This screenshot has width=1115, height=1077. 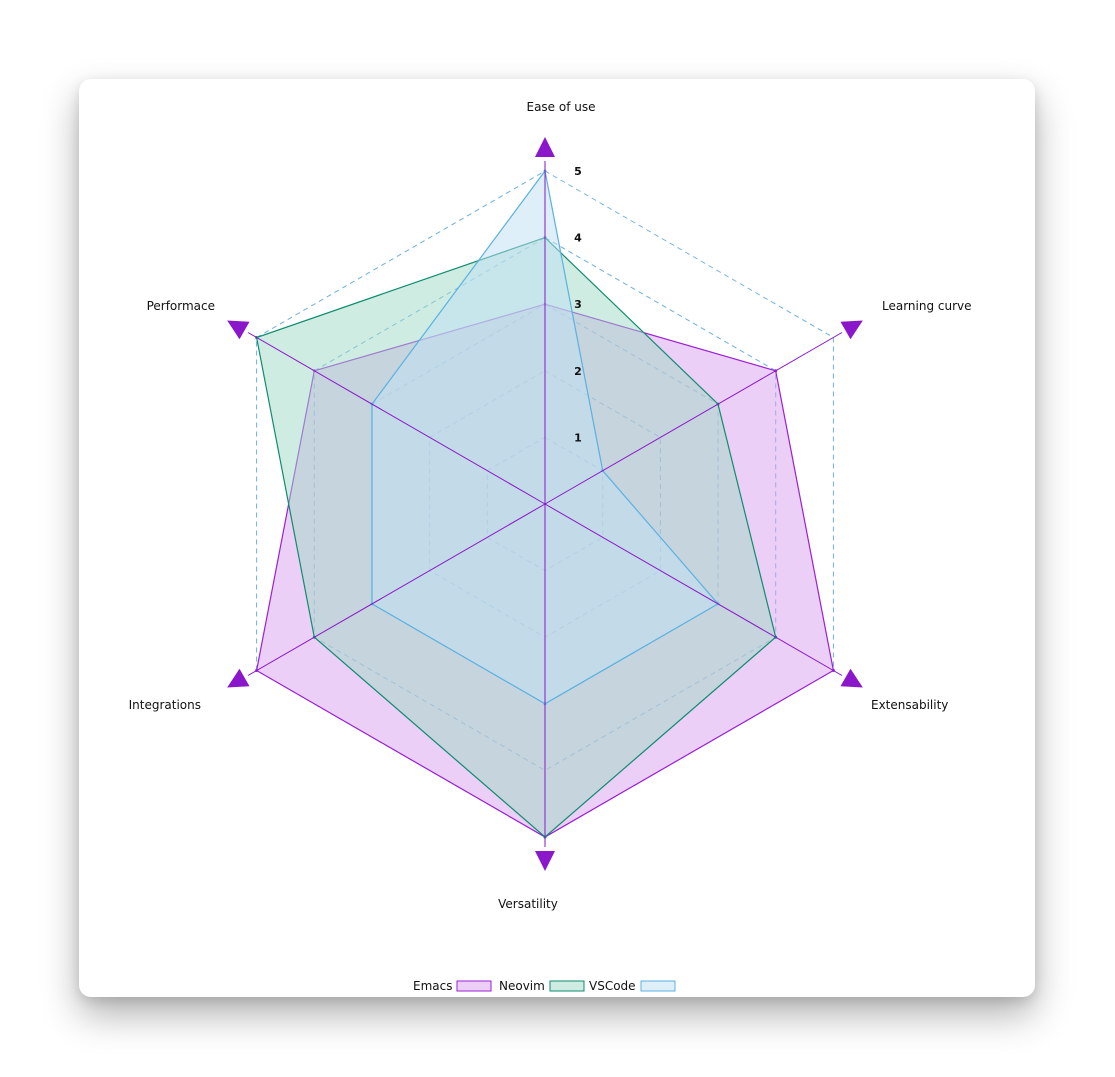 I want to click on tick-label-1: 1, so click(x=578, y=437).